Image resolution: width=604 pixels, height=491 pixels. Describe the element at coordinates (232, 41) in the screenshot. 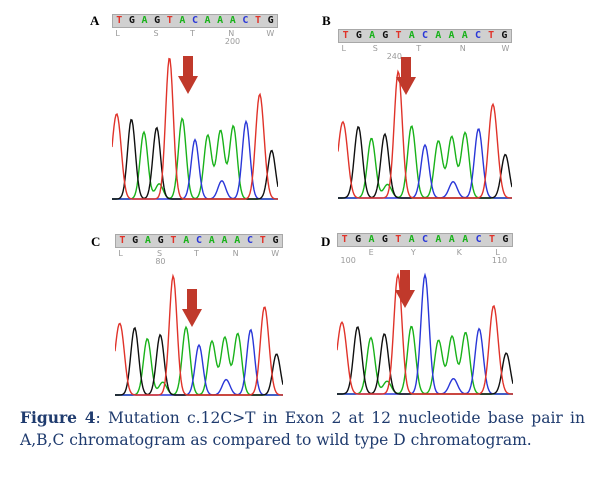

I see `amino-acid-label: 200` at that location.